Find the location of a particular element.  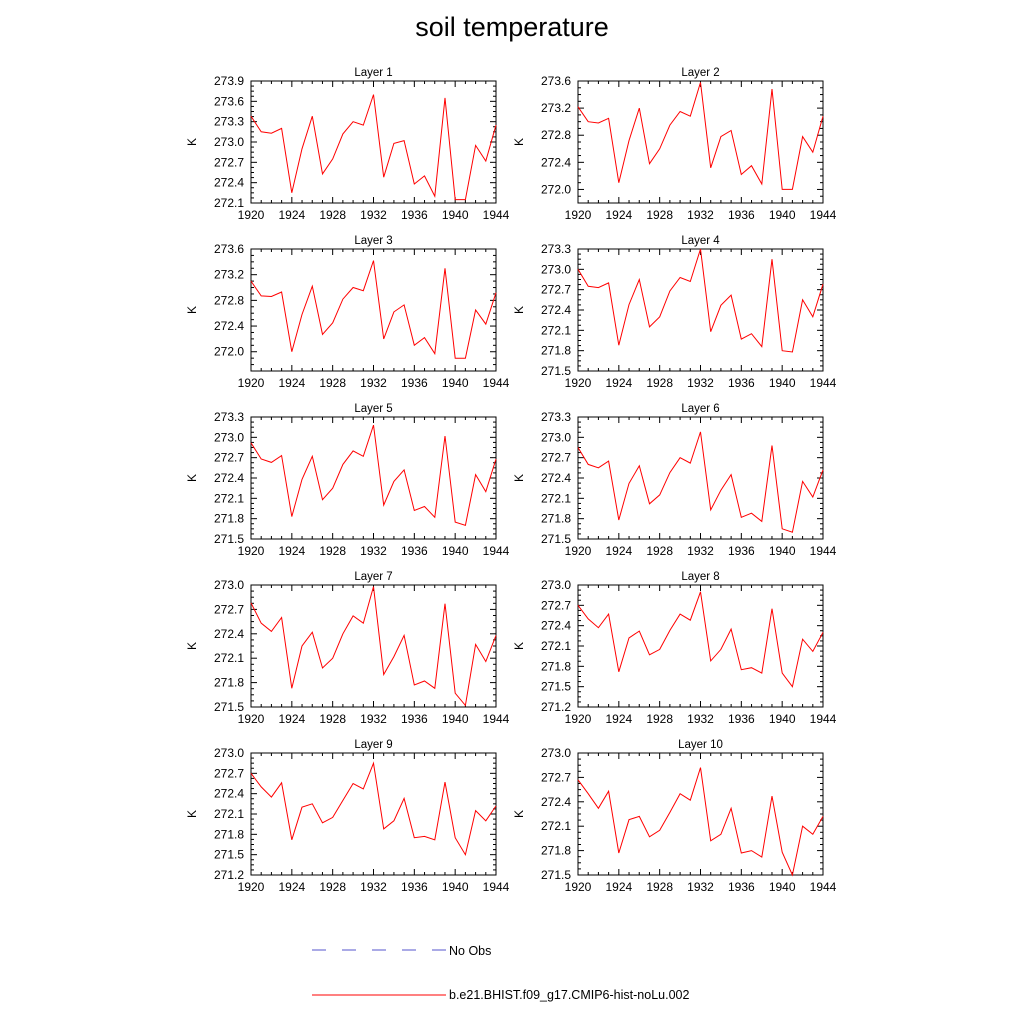

y-tick-label: 272.0 is located at coordinates (229, 352).